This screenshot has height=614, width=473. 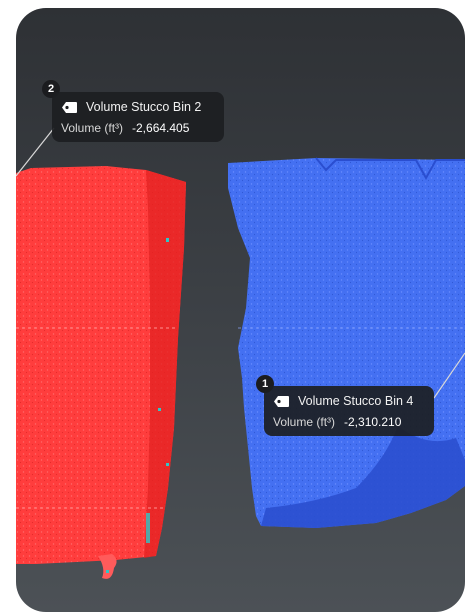 What do you see at coordinates (144, 107) in the screenshot?
I see `annotation-title: Volume Stucco Bin 2` at bounding box center [144, 107].